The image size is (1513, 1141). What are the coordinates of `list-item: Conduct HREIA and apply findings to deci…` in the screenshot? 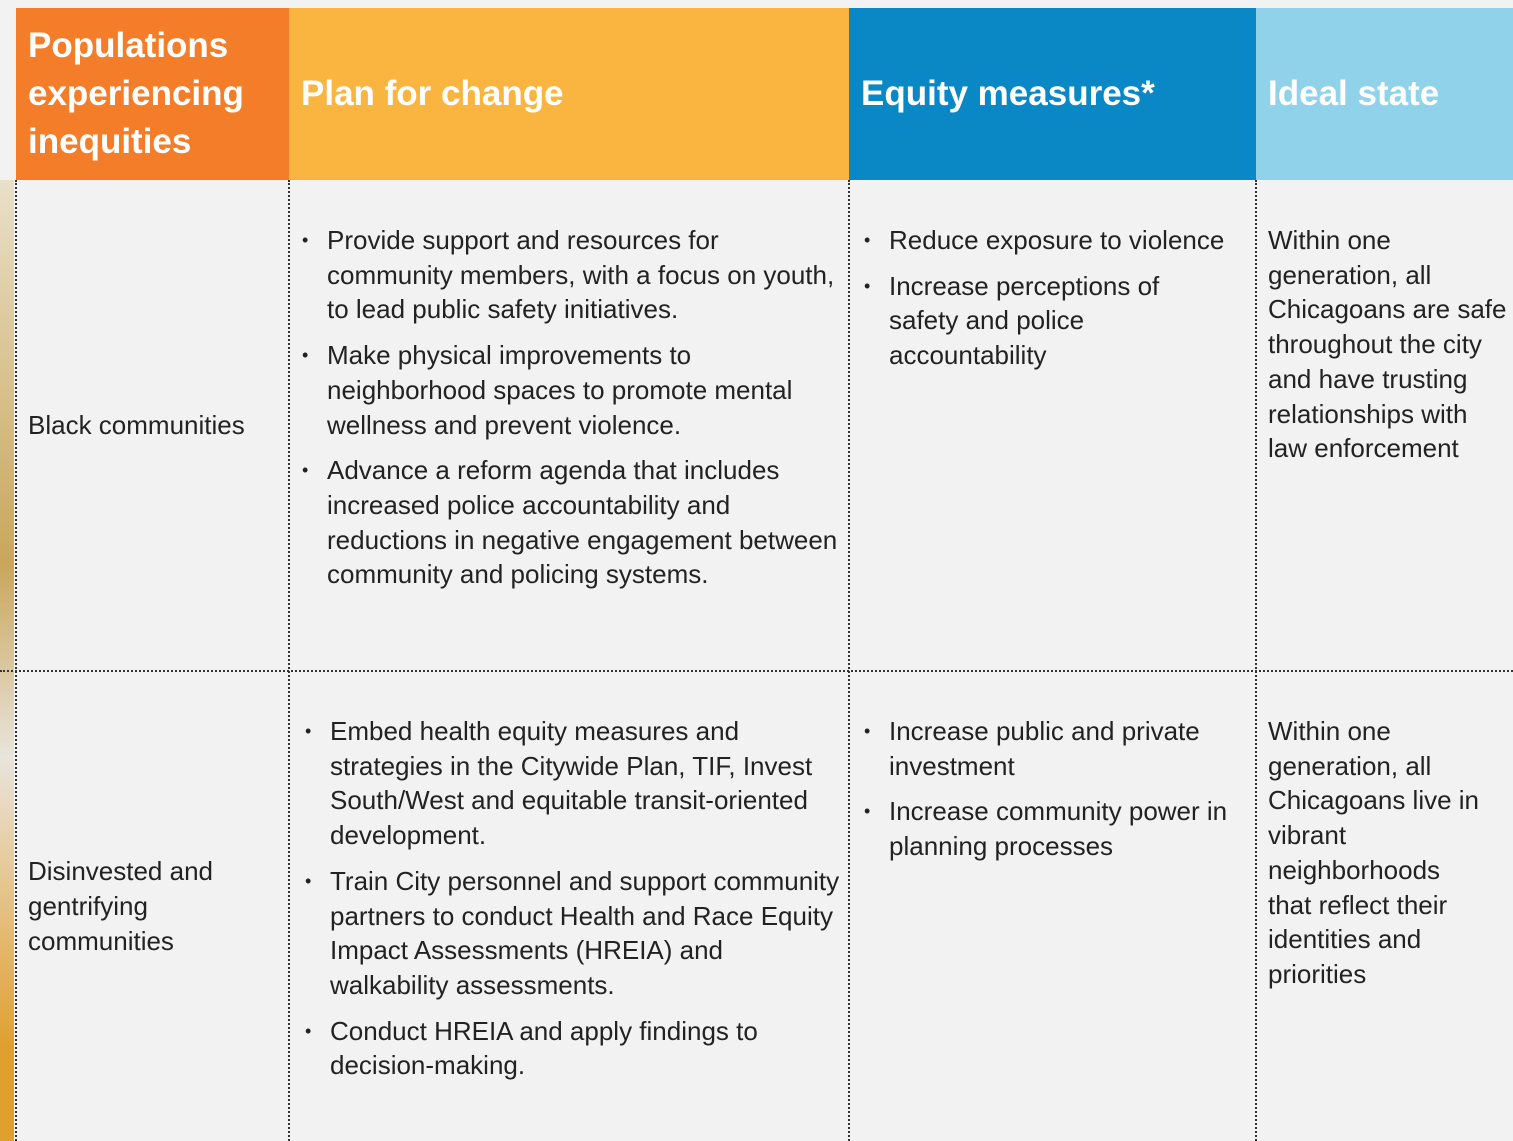 It's located at (573, 1048).